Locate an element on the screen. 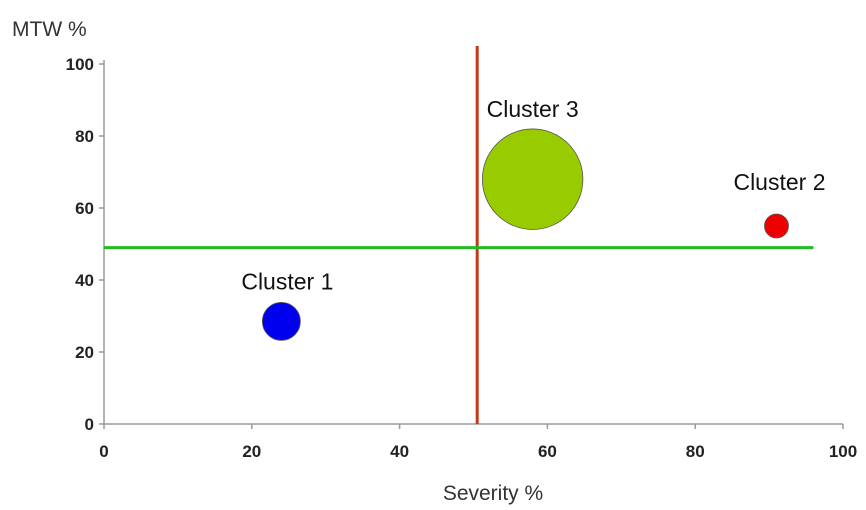 The height and width of the screenshot is (510, 866). x-tick-label: 60 is located at coordinates (547, 451).